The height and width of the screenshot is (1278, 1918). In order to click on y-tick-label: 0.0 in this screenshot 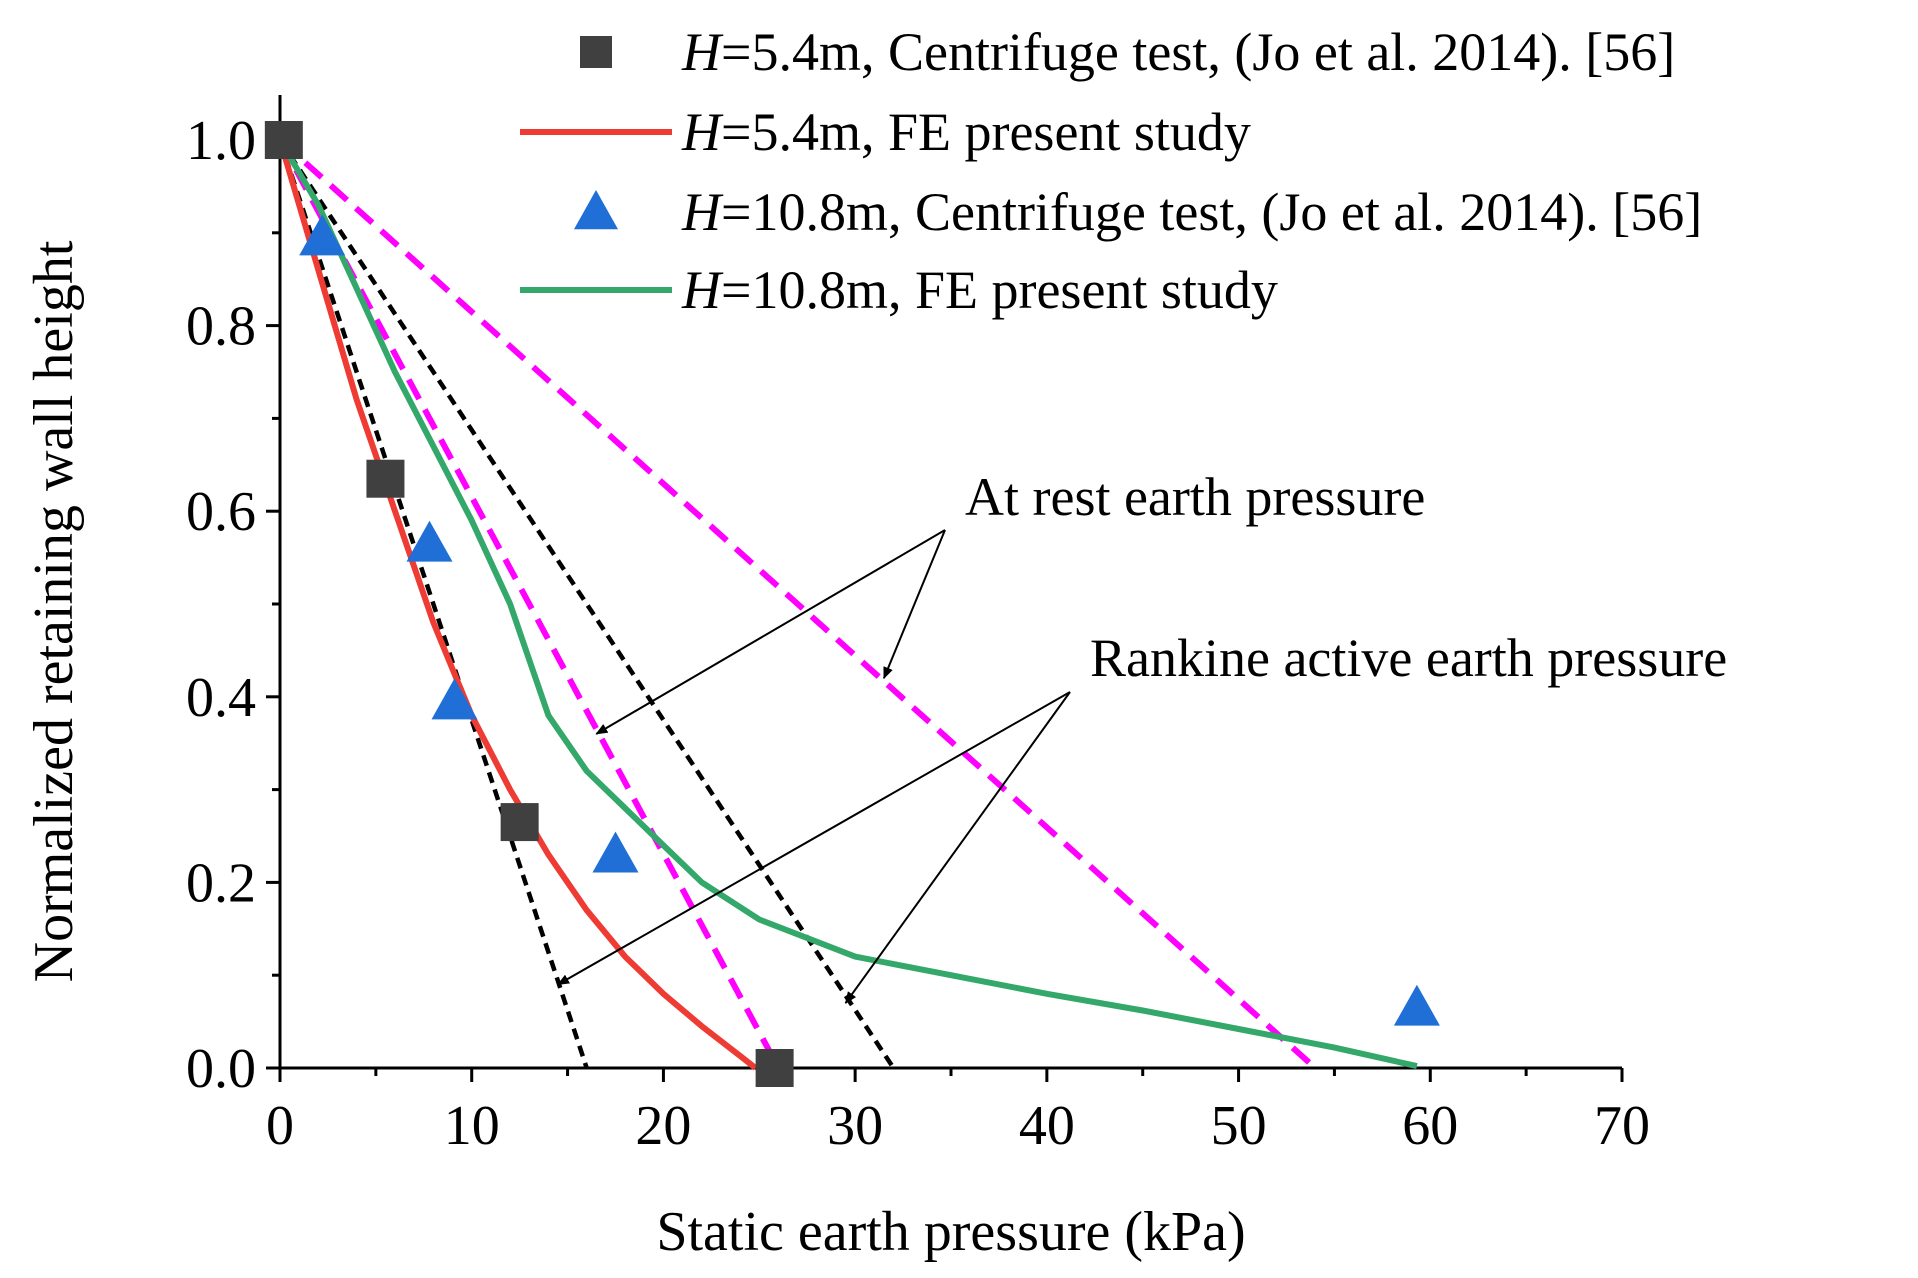, I will do `click(221, 1069)`.